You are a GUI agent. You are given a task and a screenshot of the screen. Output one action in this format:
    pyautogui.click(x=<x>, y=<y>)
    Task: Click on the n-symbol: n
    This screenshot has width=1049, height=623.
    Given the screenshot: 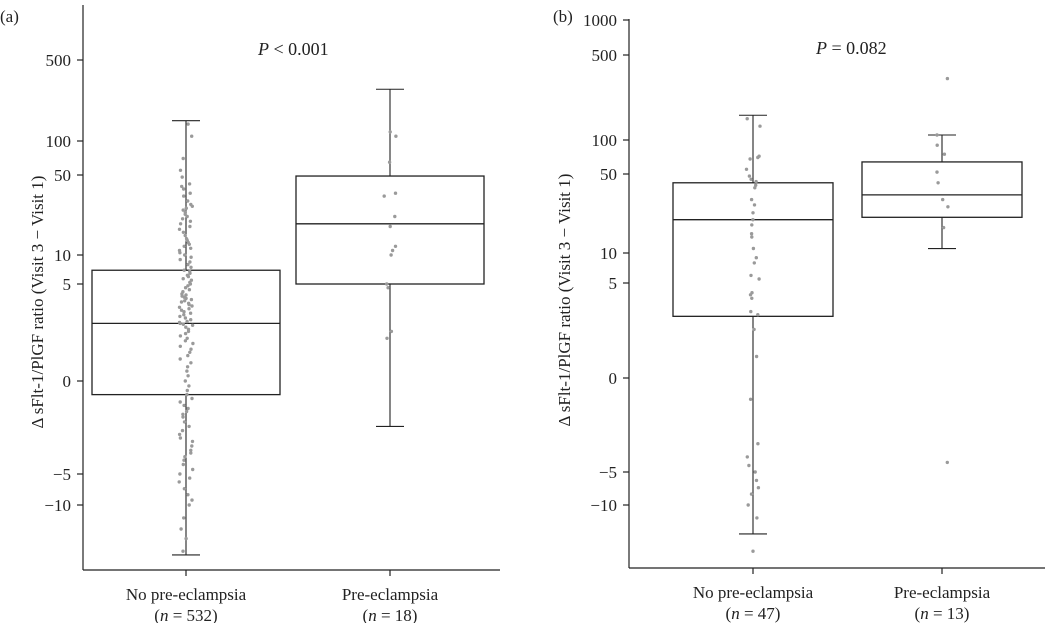 What is the action you would take?
    pyautogui.click(x=372, y=614)
    